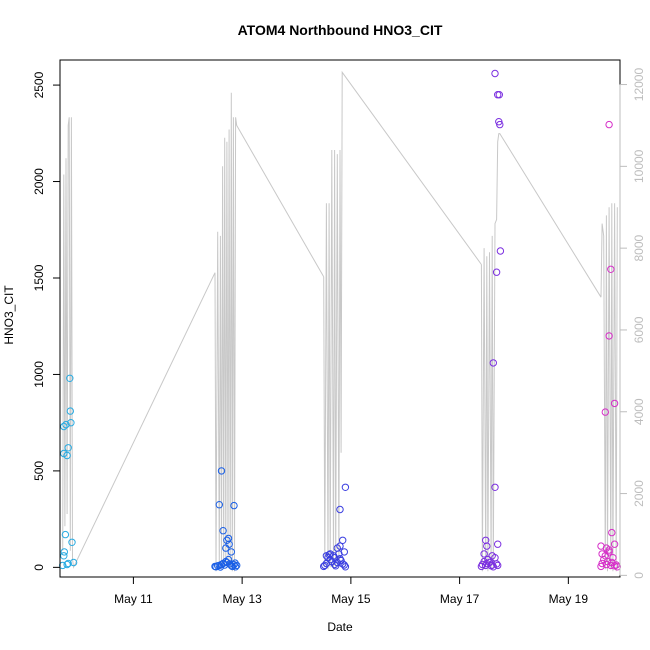 The height and width of the screenshot is (650, 650). I want to click on y-tick-label: 2000, so click(39, 181).